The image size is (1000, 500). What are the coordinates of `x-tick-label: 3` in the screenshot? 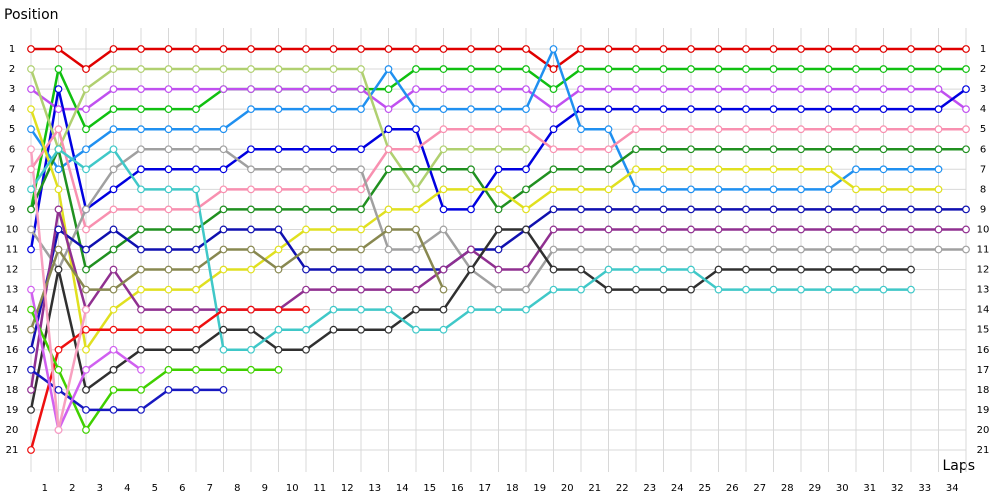 It's located at (100, 488).